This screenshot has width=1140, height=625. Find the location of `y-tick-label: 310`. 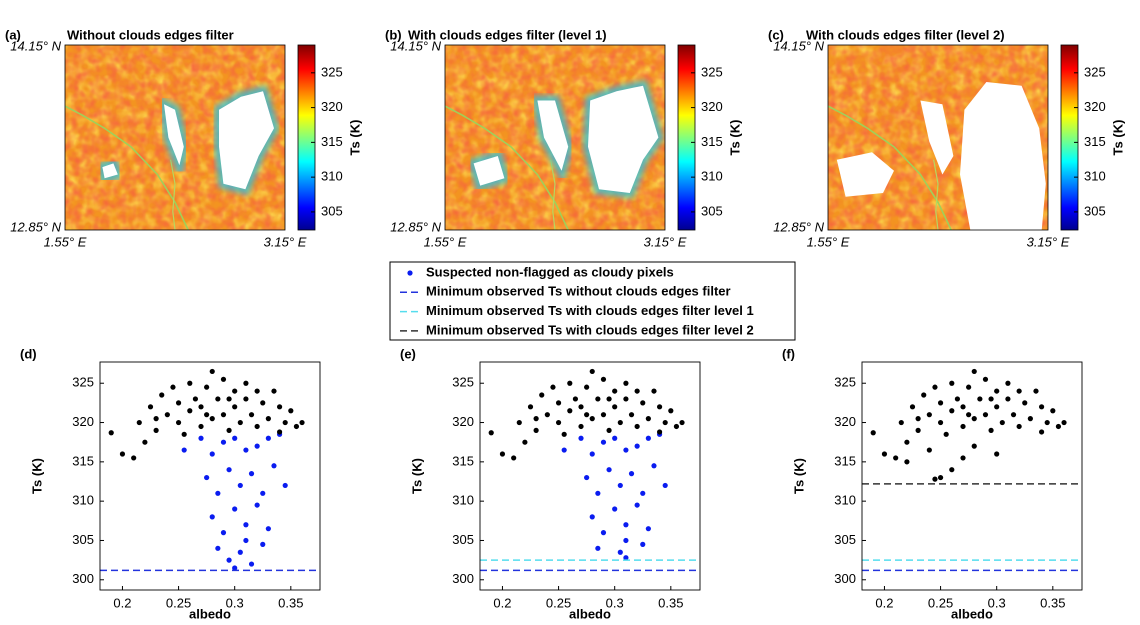

y-tick-label: 310 is located at coordinates (83, 500).